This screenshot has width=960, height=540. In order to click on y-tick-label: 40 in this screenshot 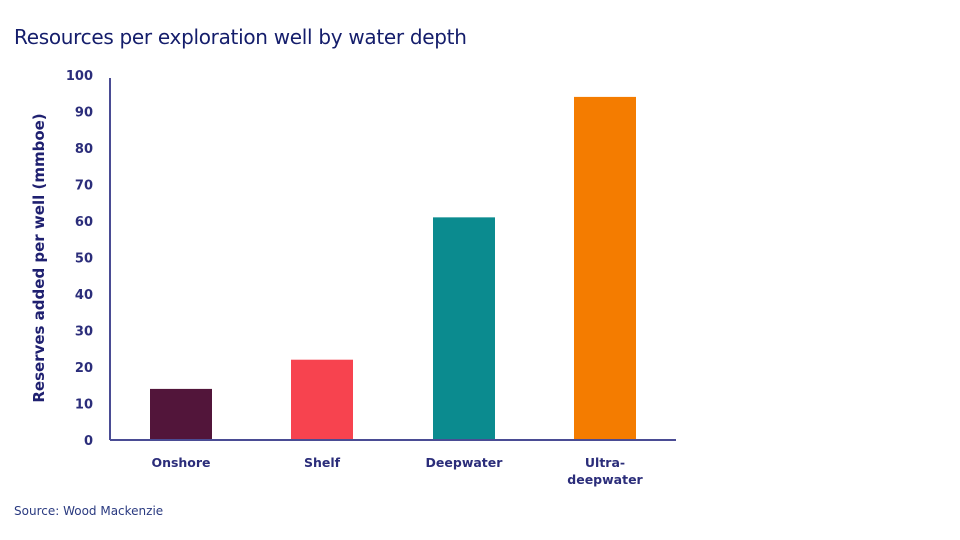, I will do `click(84, 295)`.